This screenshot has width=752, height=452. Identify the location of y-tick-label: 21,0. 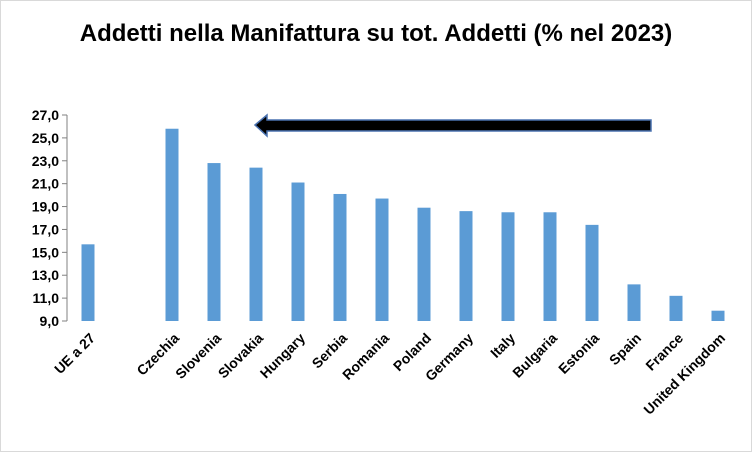
(45, 184).